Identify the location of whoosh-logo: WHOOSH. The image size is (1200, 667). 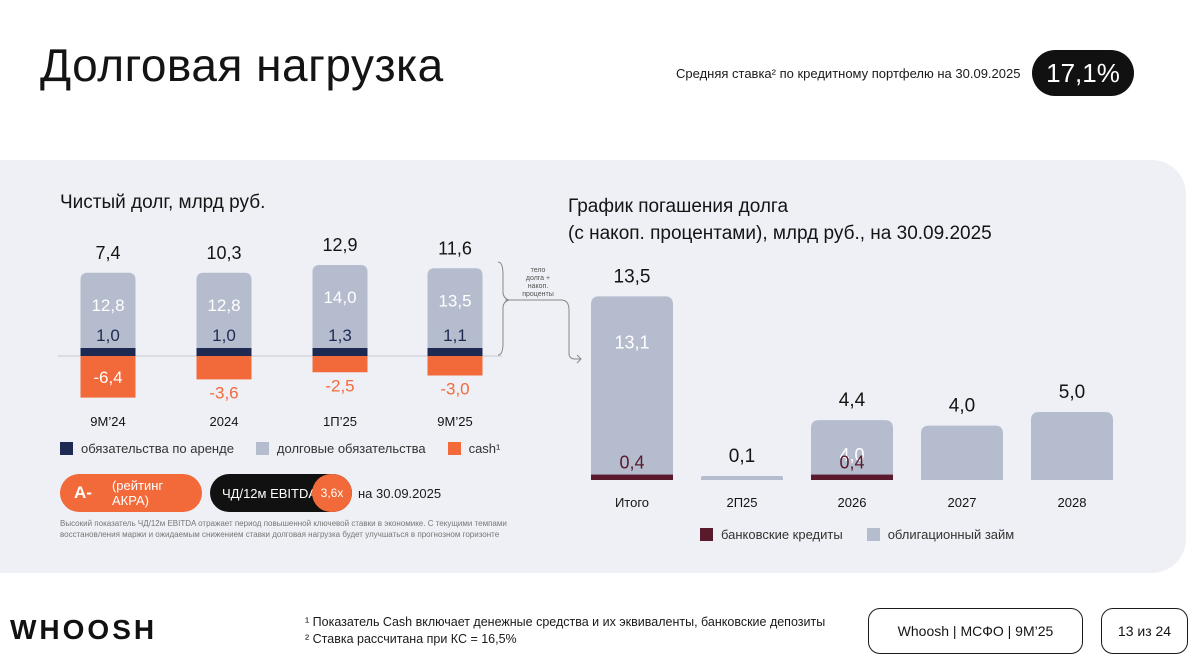
(84, 629).